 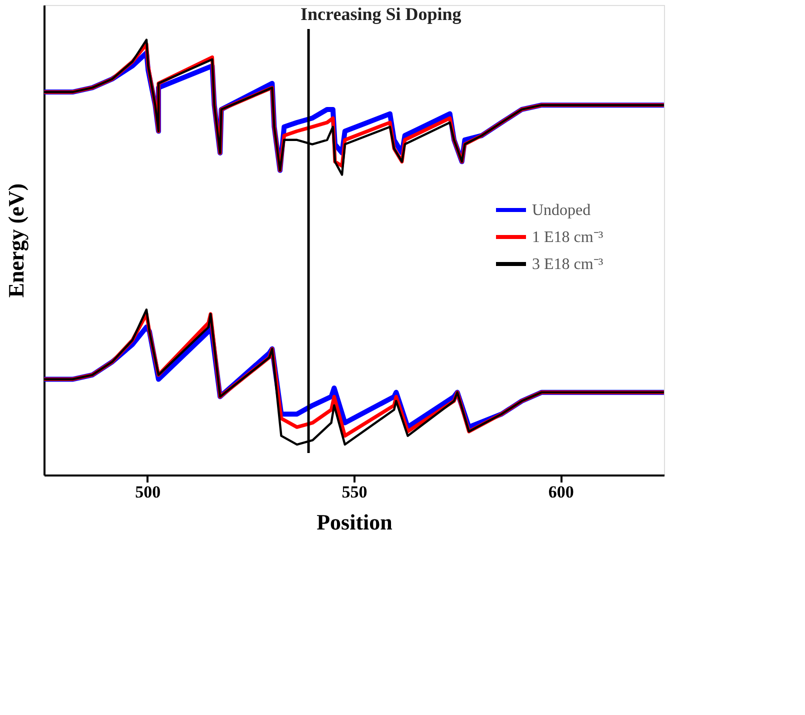 I want to click on x-axis-title: Position, so click(x=354, y=522).